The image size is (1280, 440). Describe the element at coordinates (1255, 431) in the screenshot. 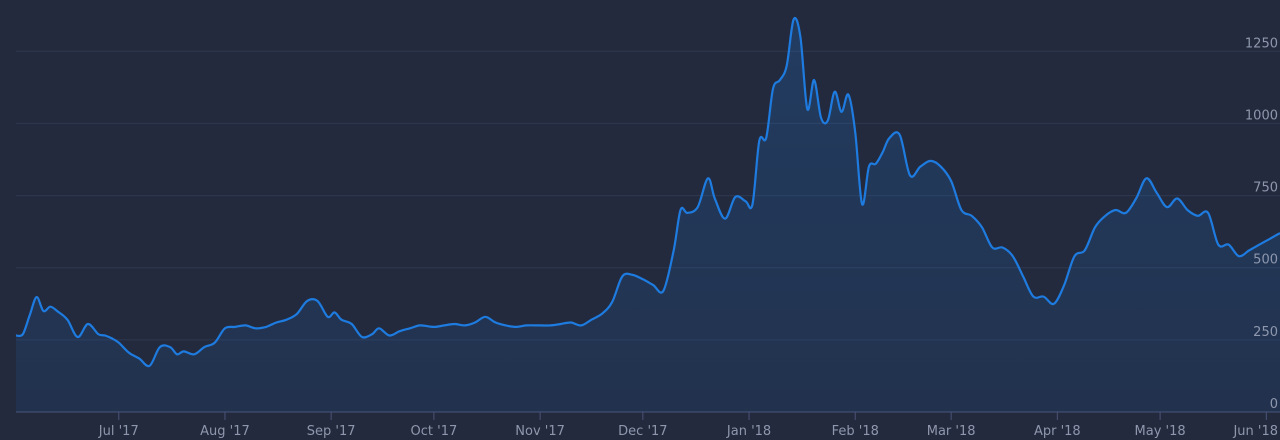

I see `x-tick-label: Jun '18` at that location.